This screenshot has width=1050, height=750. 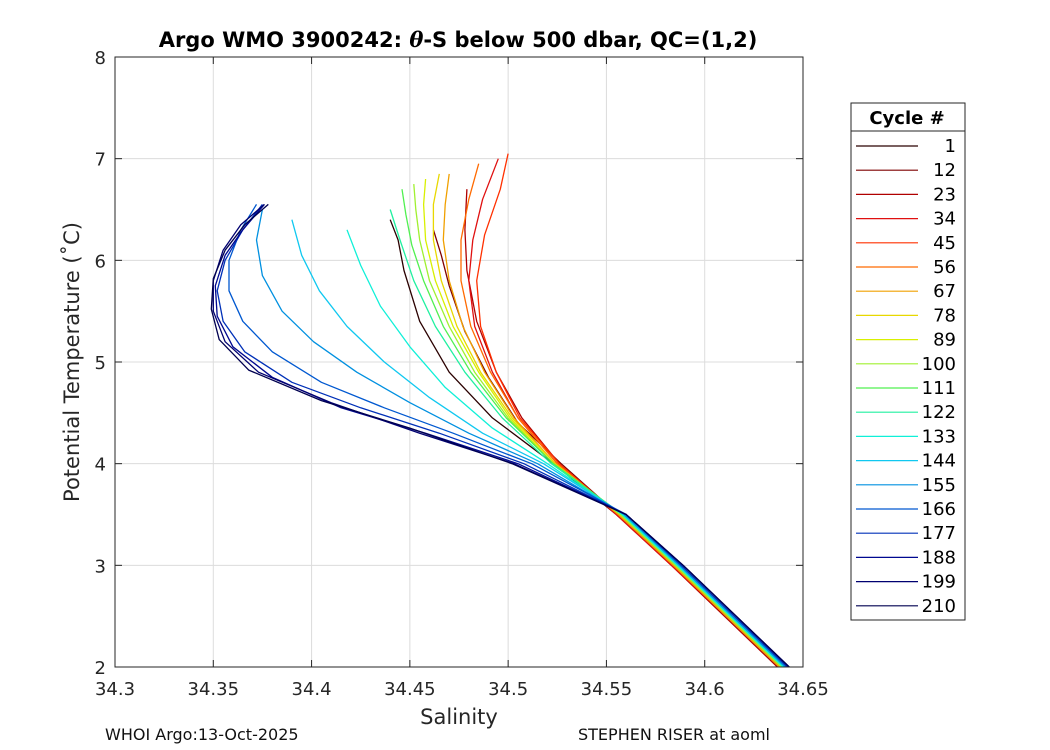 What do you see at coordinates (100, 465) in the screenshot?
I see `y-tick-label: 4` at bounding box center [100, 465].